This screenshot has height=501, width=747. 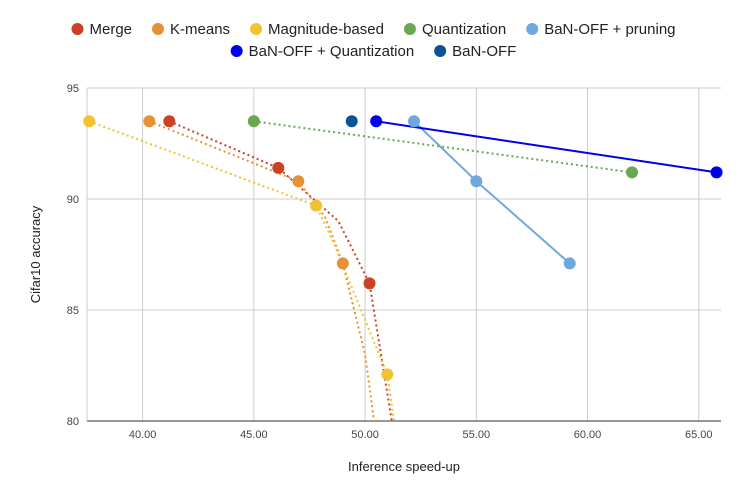 What do you see at coordinates (532, 29) in the screenshot?
I see `legend-marker-ban-off-pruning` at bounding box center [532, 29].